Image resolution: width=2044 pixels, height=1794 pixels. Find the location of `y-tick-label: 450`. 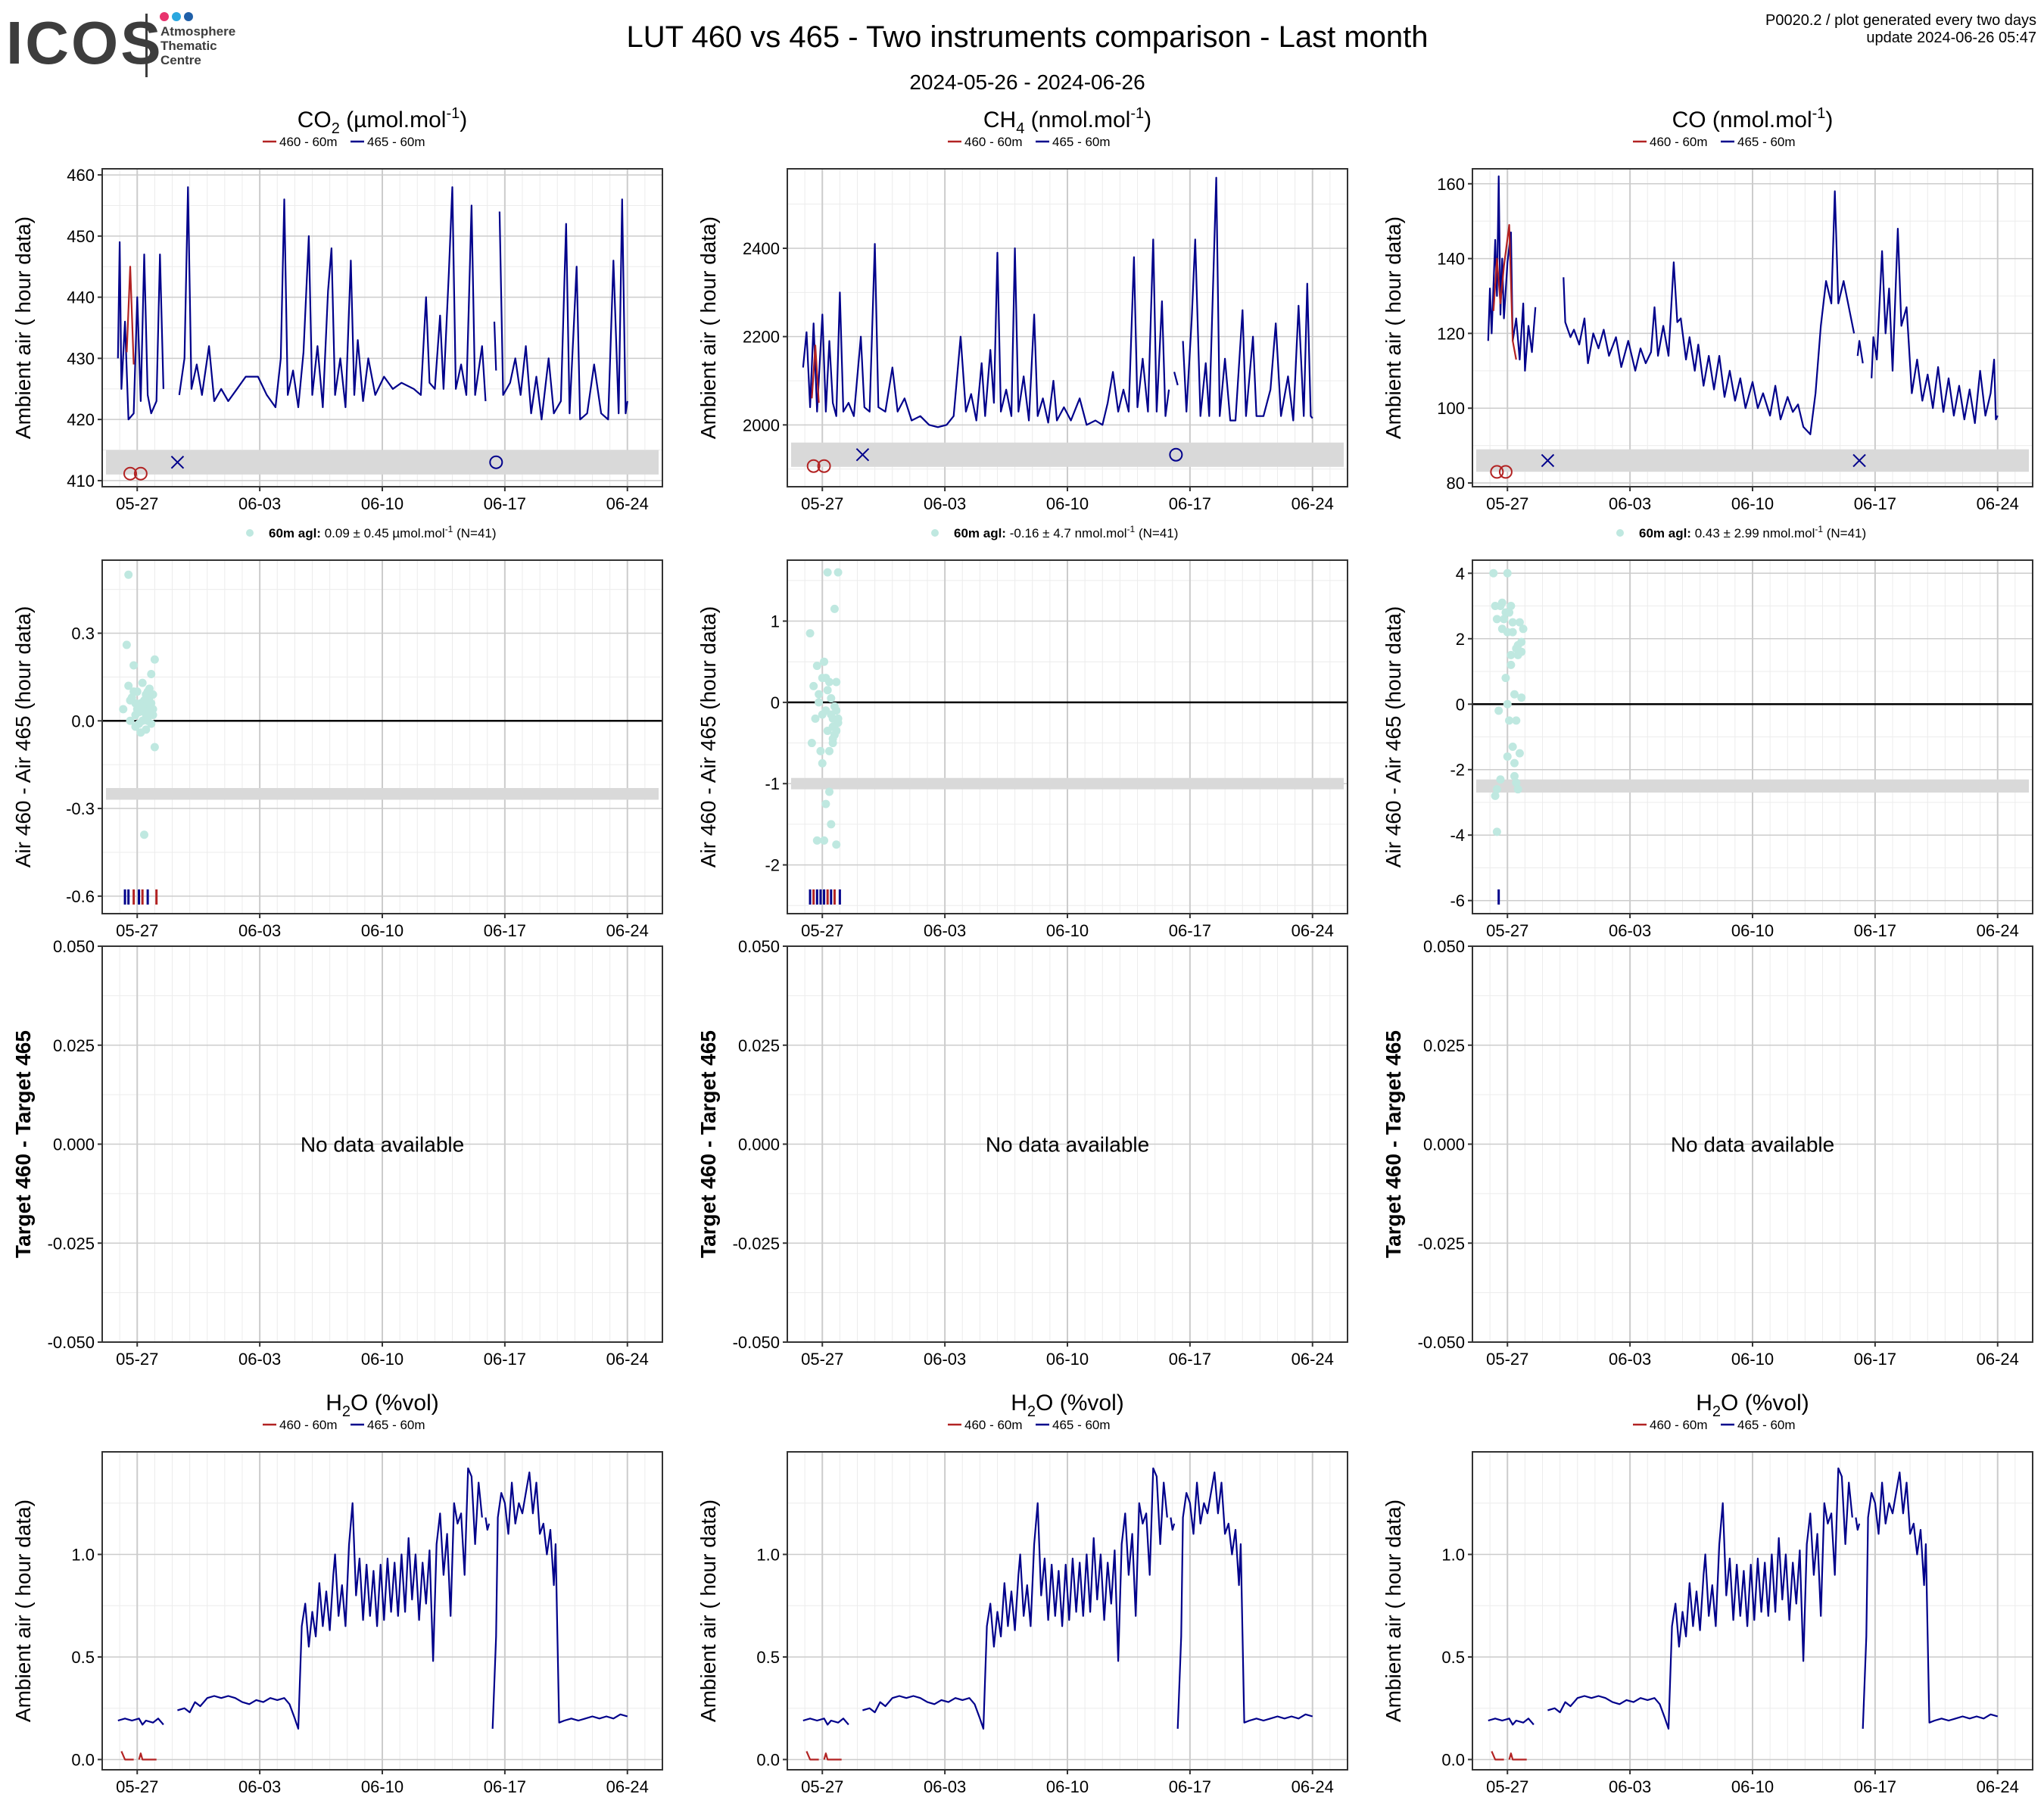

y-tick-label: 450 is located at coordinates (81, 237).